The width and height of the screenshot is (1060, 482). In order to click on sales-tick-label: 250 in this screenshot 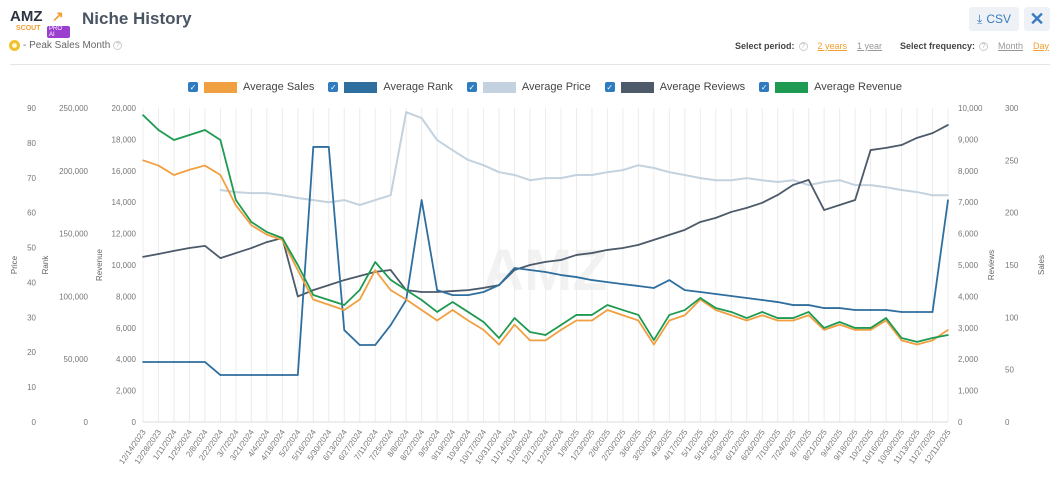, I will do `click(1012, 160)`.